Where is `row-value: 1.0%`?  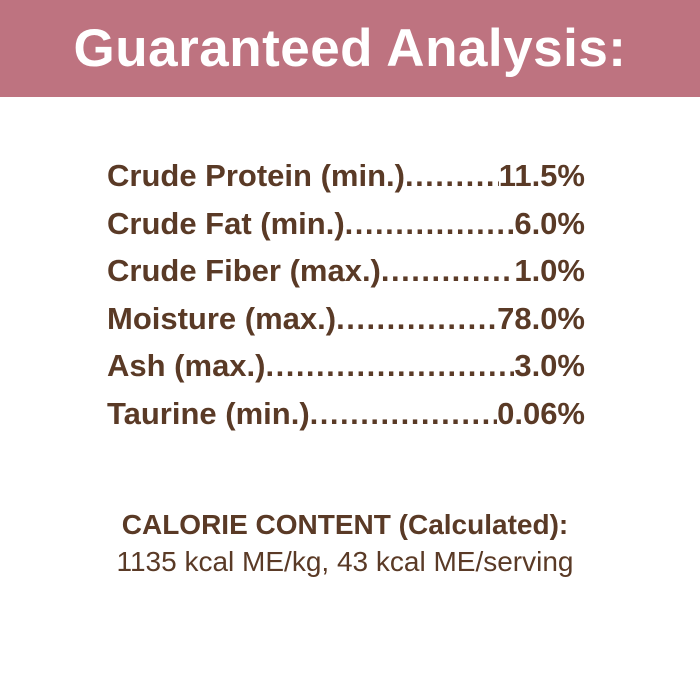 row-value: 1.0% is located at coordinates (549, 270).